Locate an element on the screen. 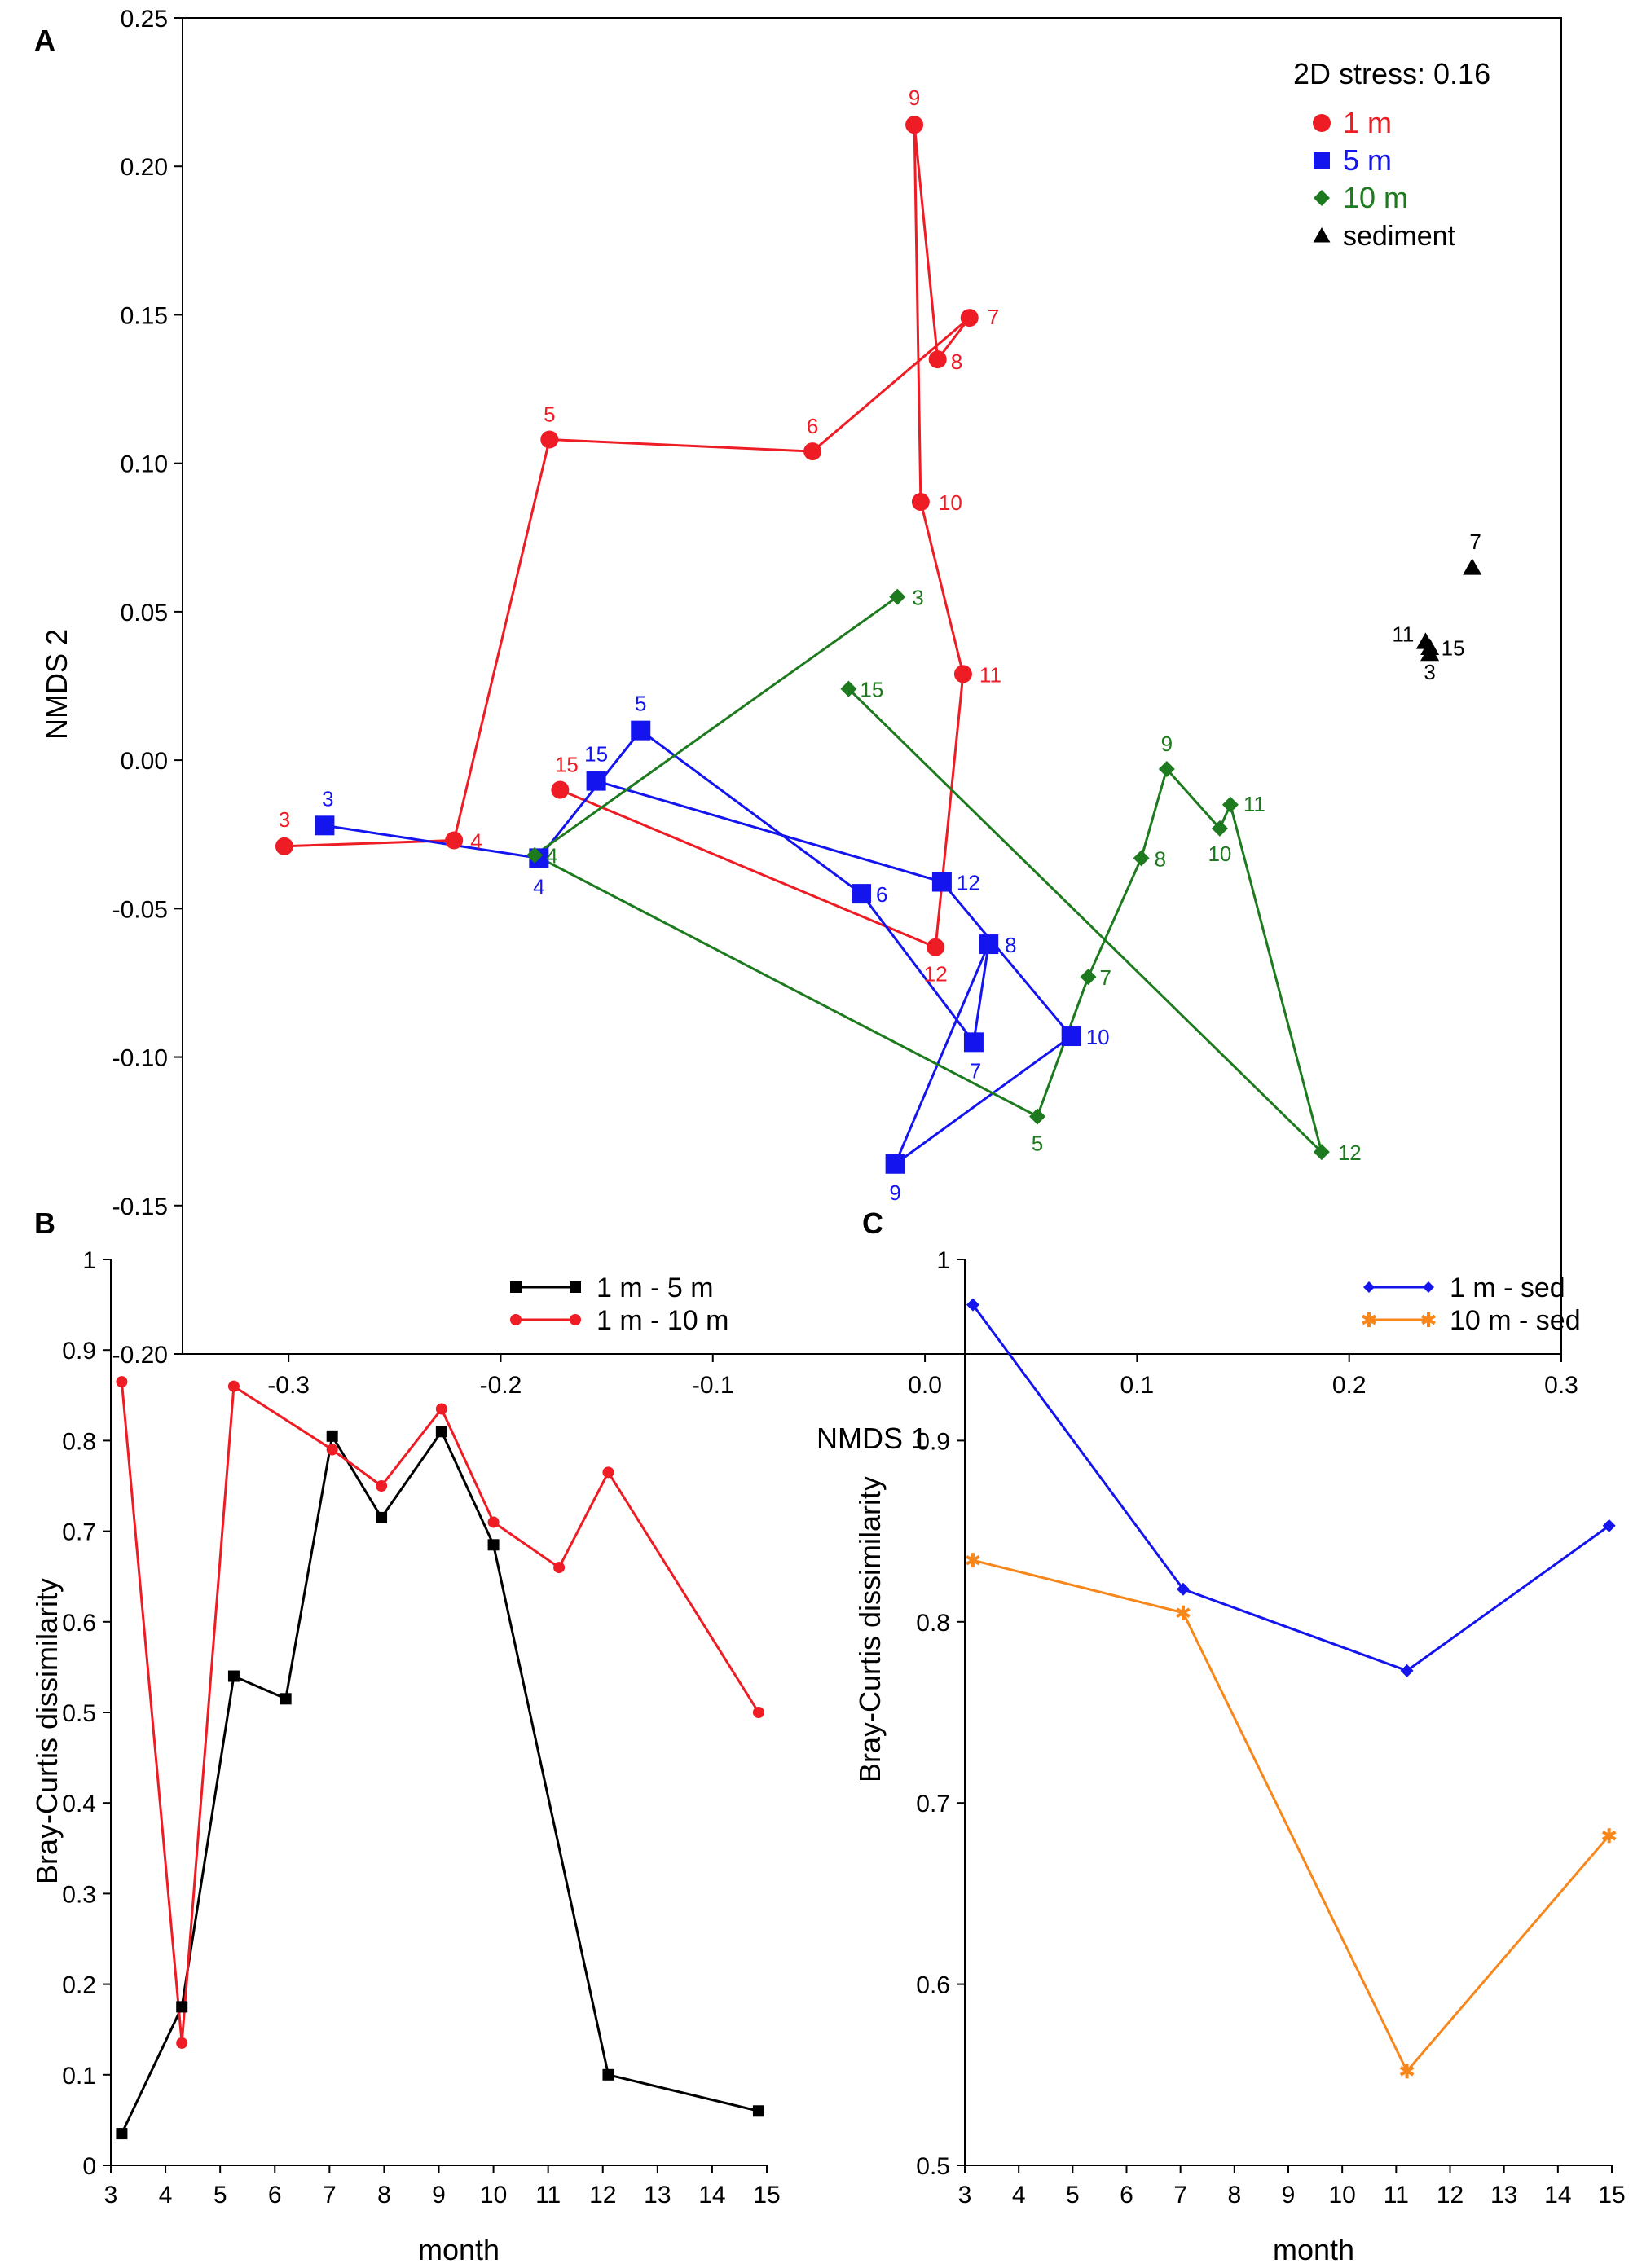  y-tick-label: 0.00 is located at coordinates (144, 761).